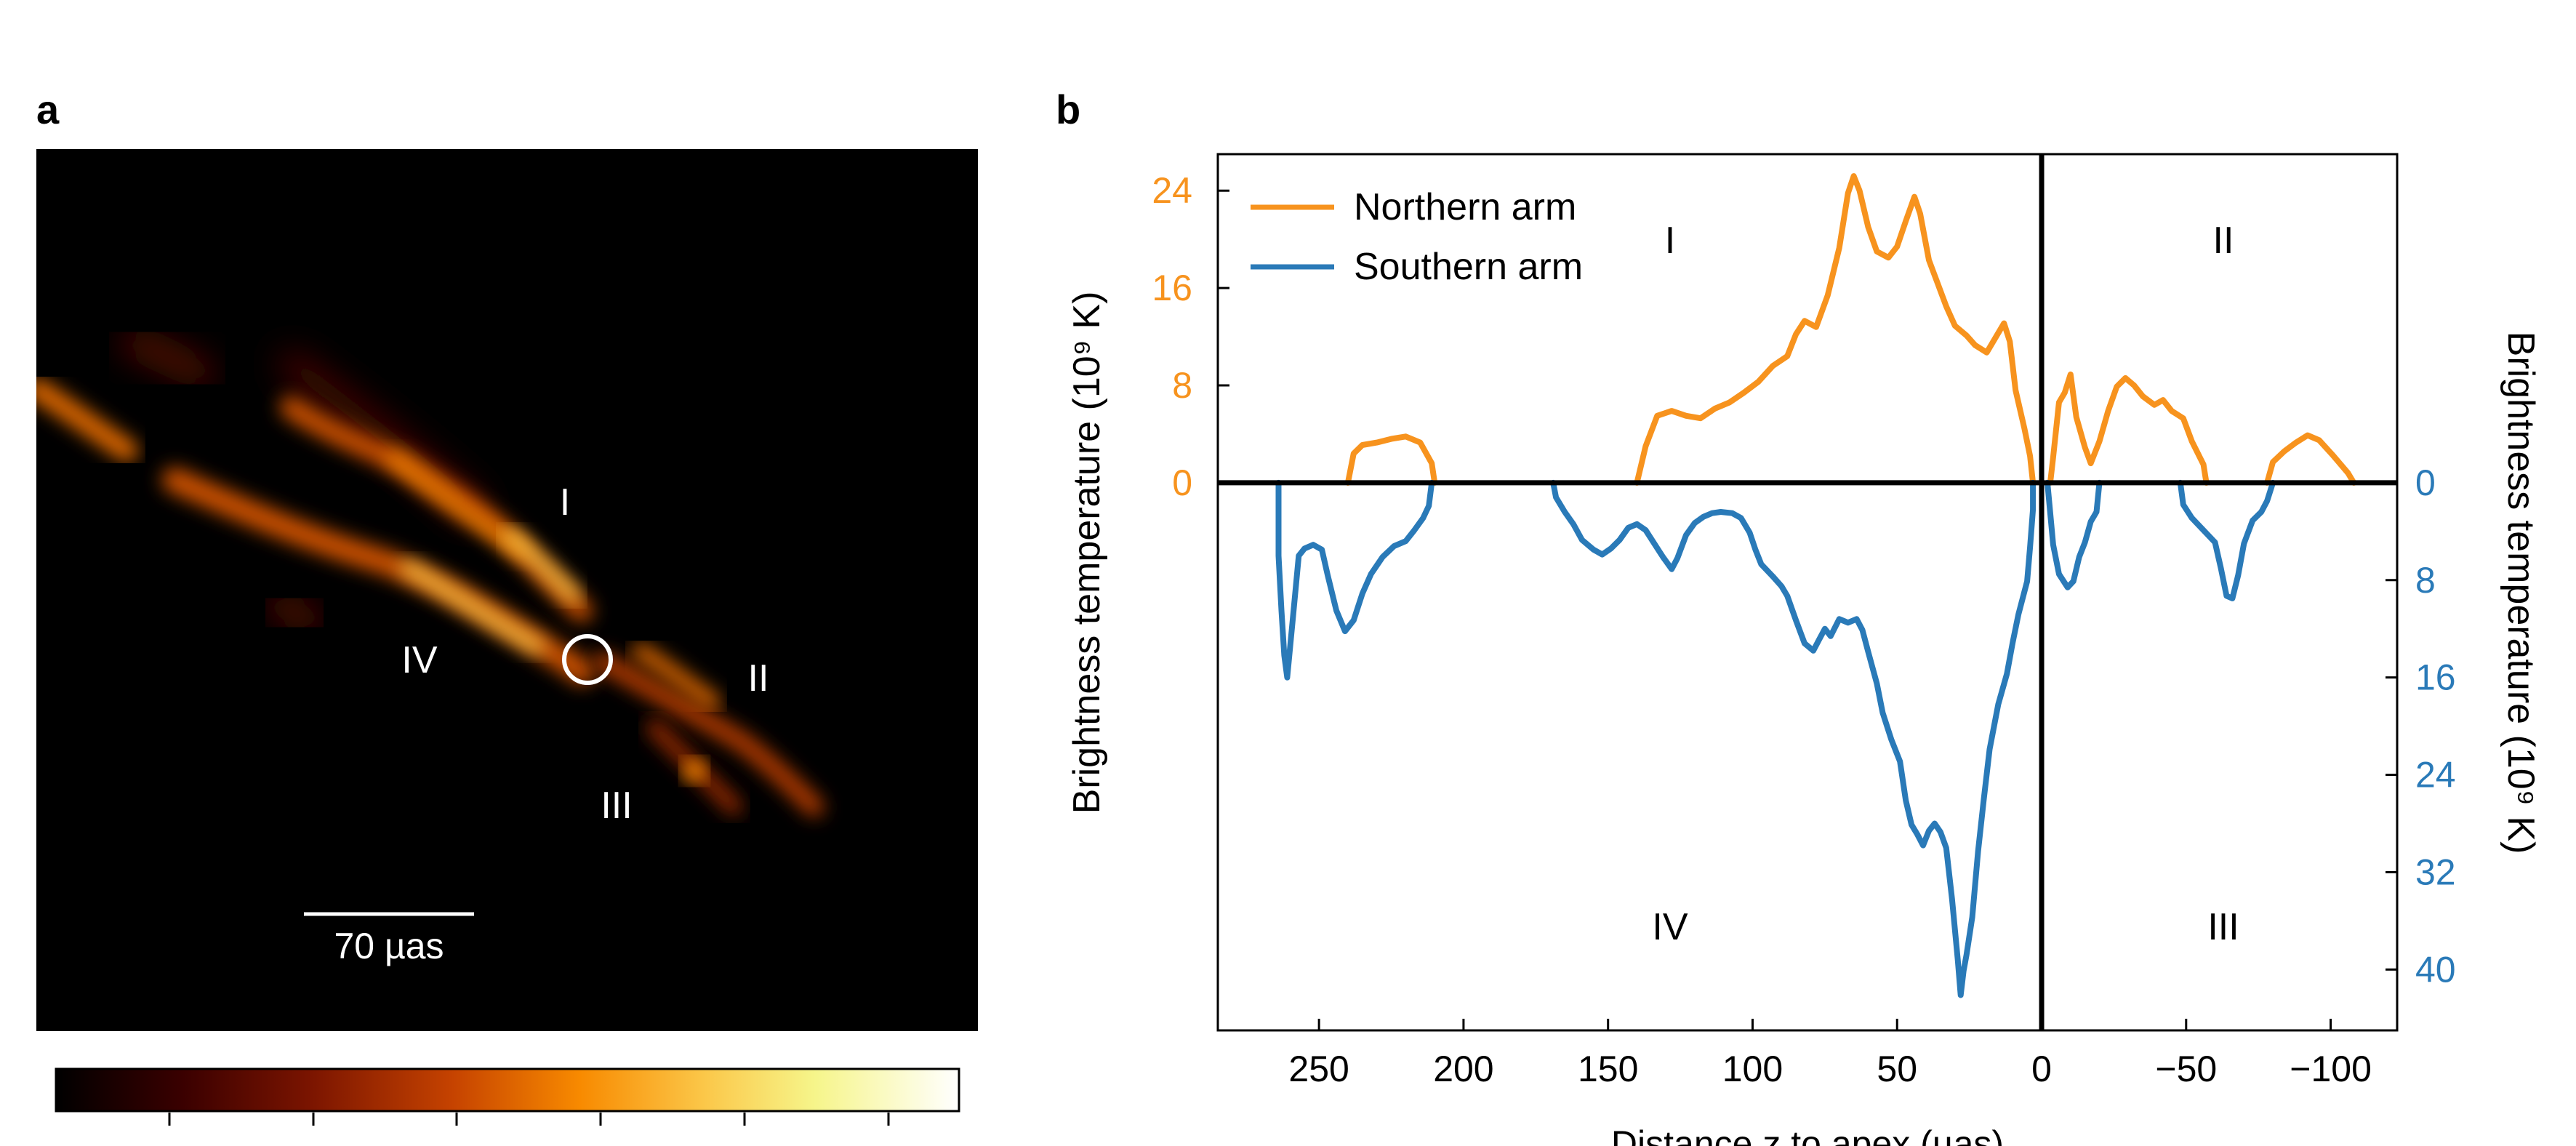  What do you see at coordinates (1182, 385) in the screenshot?
I see `left-y-tick-label: 8` at bounding box center [1182, 385].